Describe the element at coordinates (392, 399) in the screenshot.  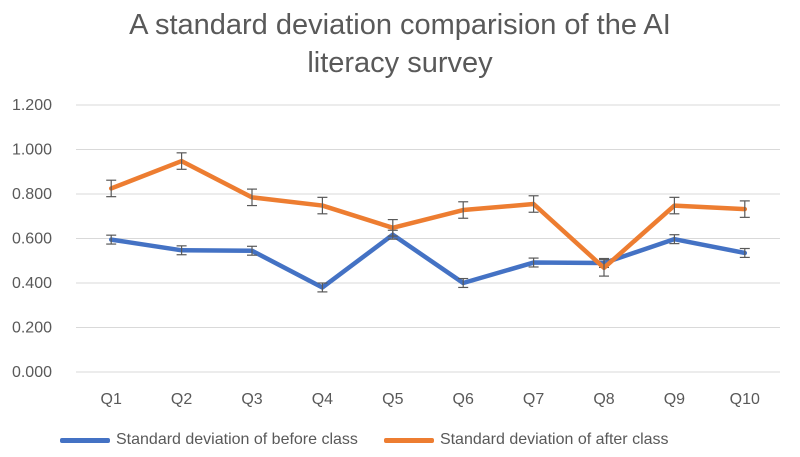
I see `x-tick-label: Q5` at that location.